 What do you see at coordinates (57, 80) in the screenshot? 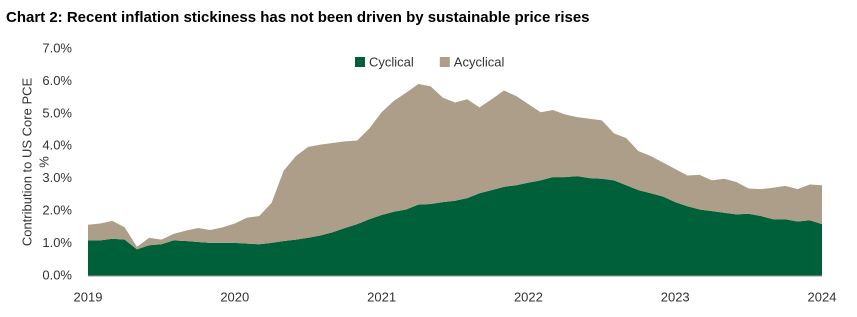
I see `y-tick-label: 6.0%` at bounding box center [57, 80].